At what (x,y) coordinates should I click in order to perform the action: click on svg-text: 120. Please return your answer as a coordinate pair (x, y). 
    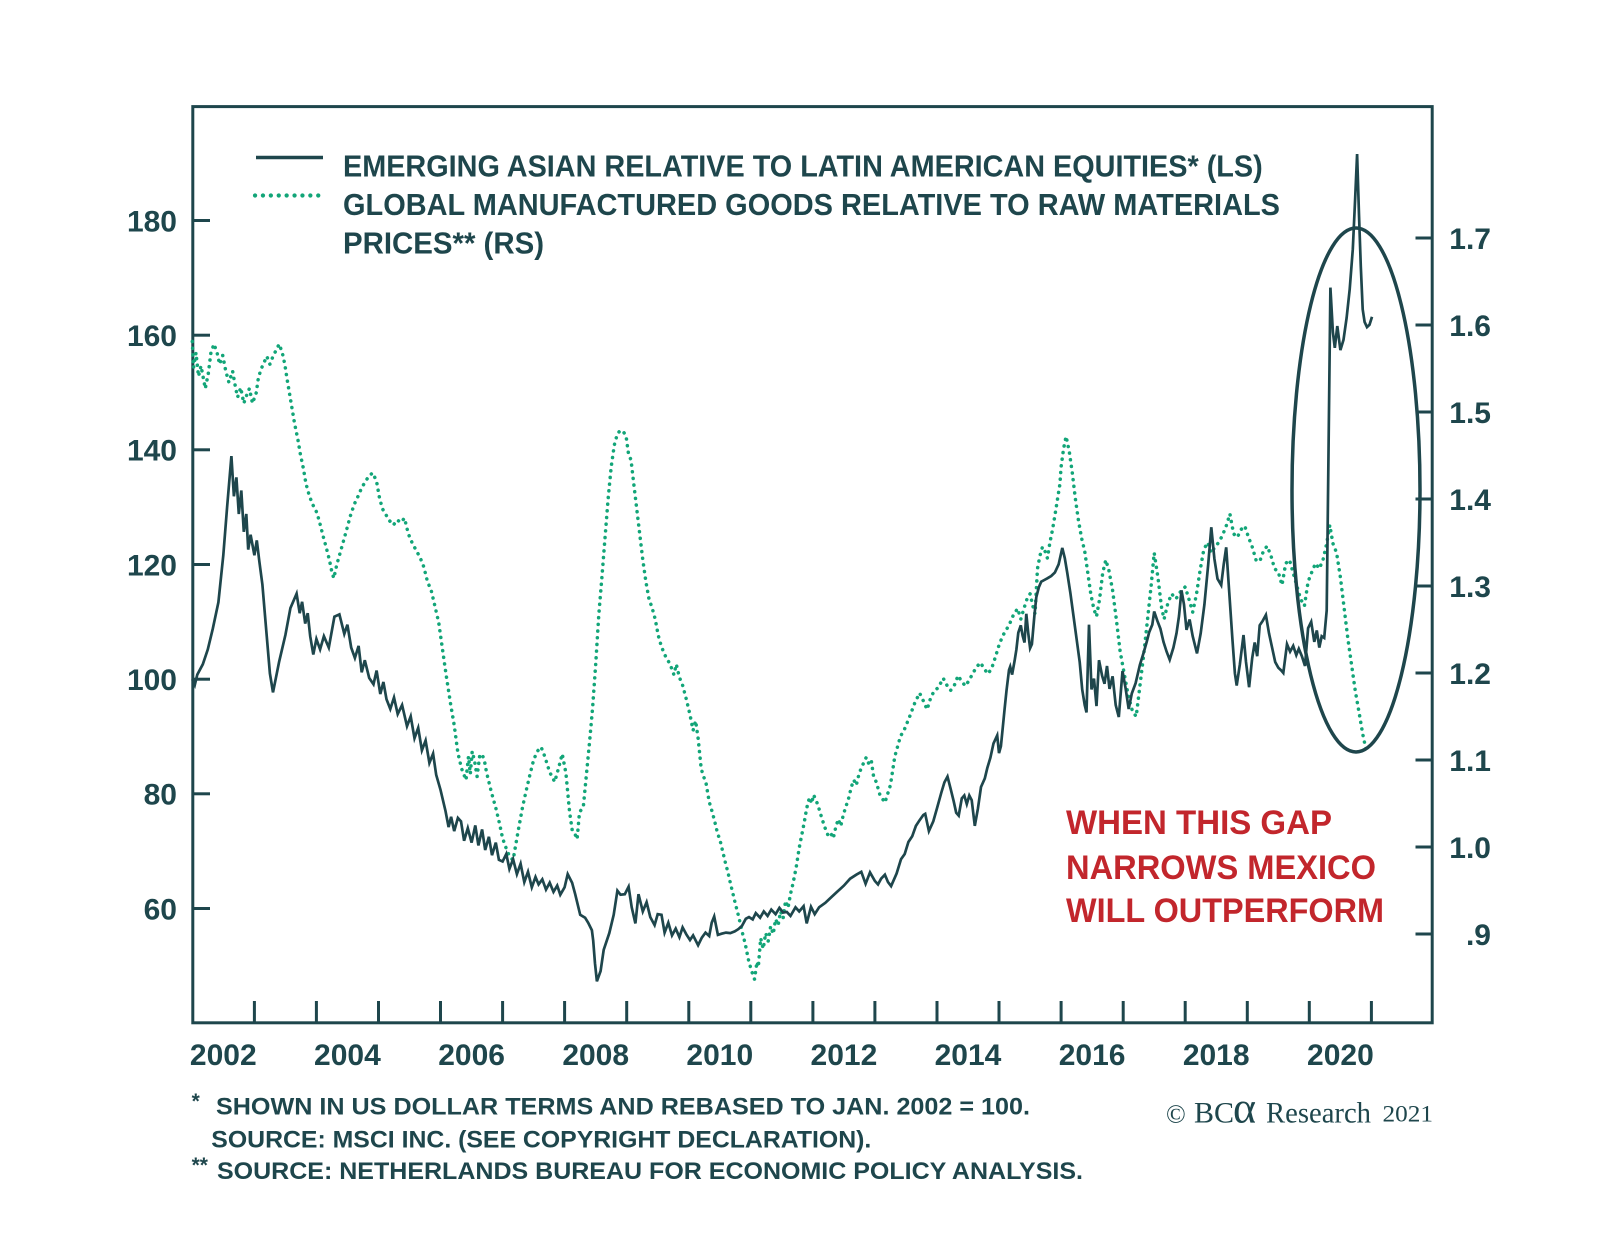
    Looking at the image, I should click on (152, 565).